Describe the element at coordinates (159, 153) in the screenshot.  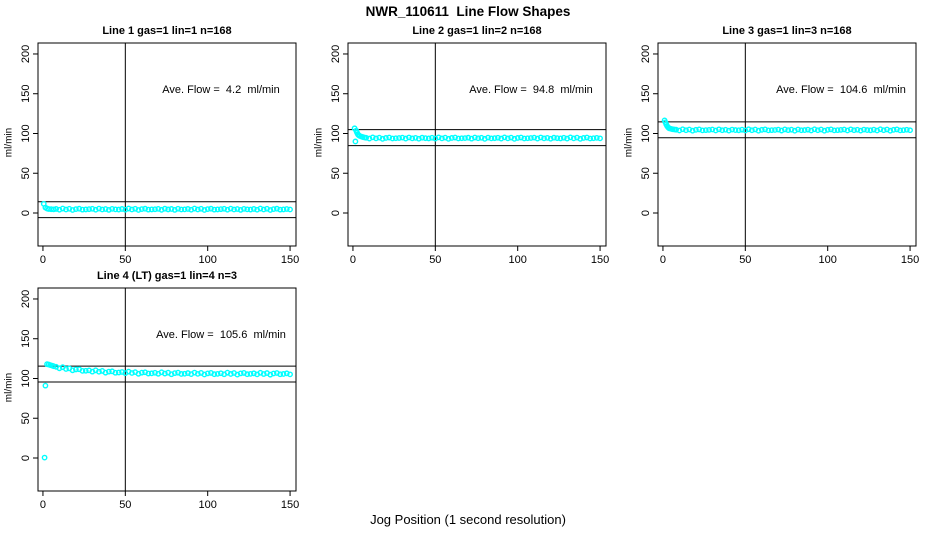
I see `plot-area-line-1: 0 50 100 150 200 0 50 100 150` at that location.